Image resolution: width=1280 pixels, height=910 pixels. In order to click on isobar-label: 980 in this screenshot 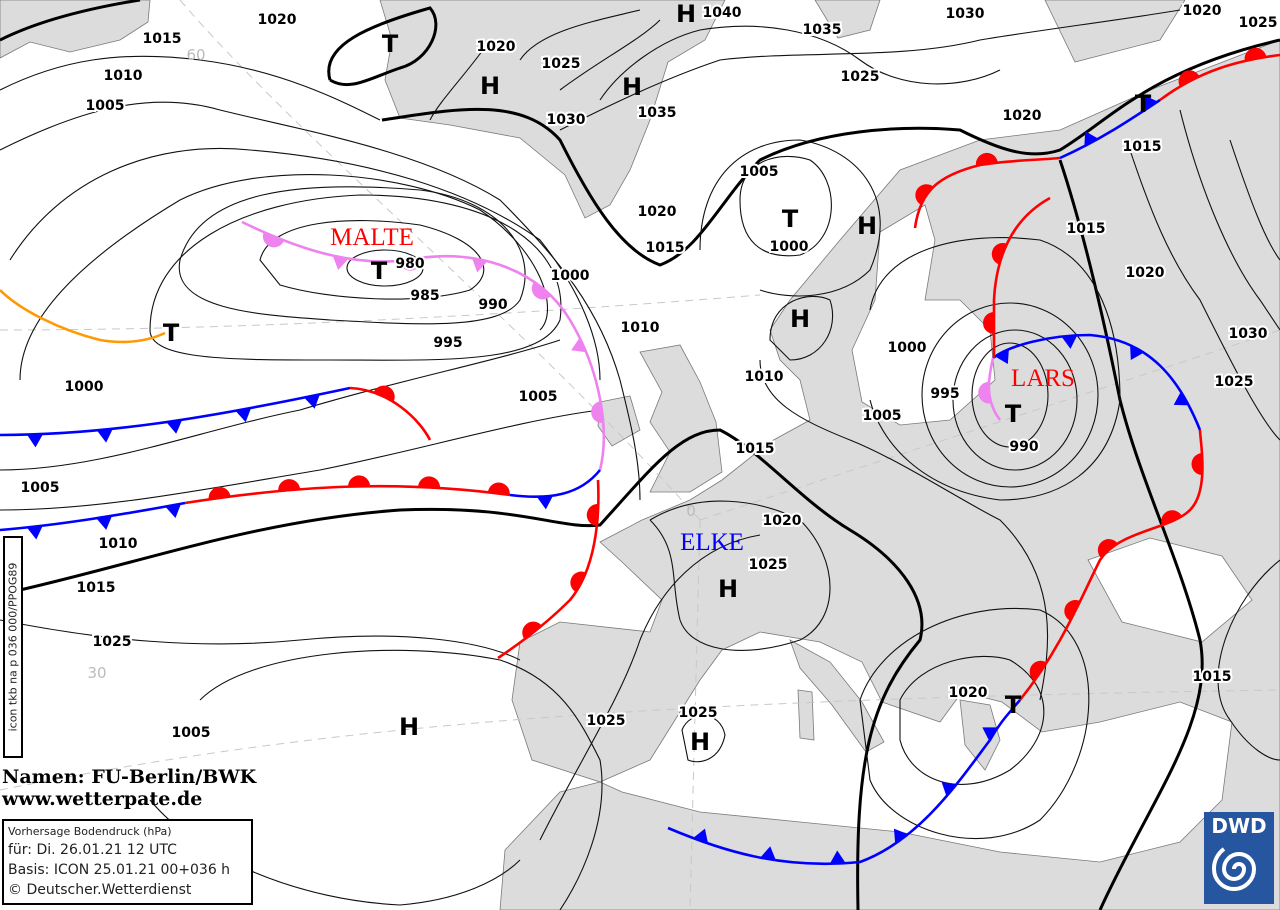, I will do `click(409, 264)`.